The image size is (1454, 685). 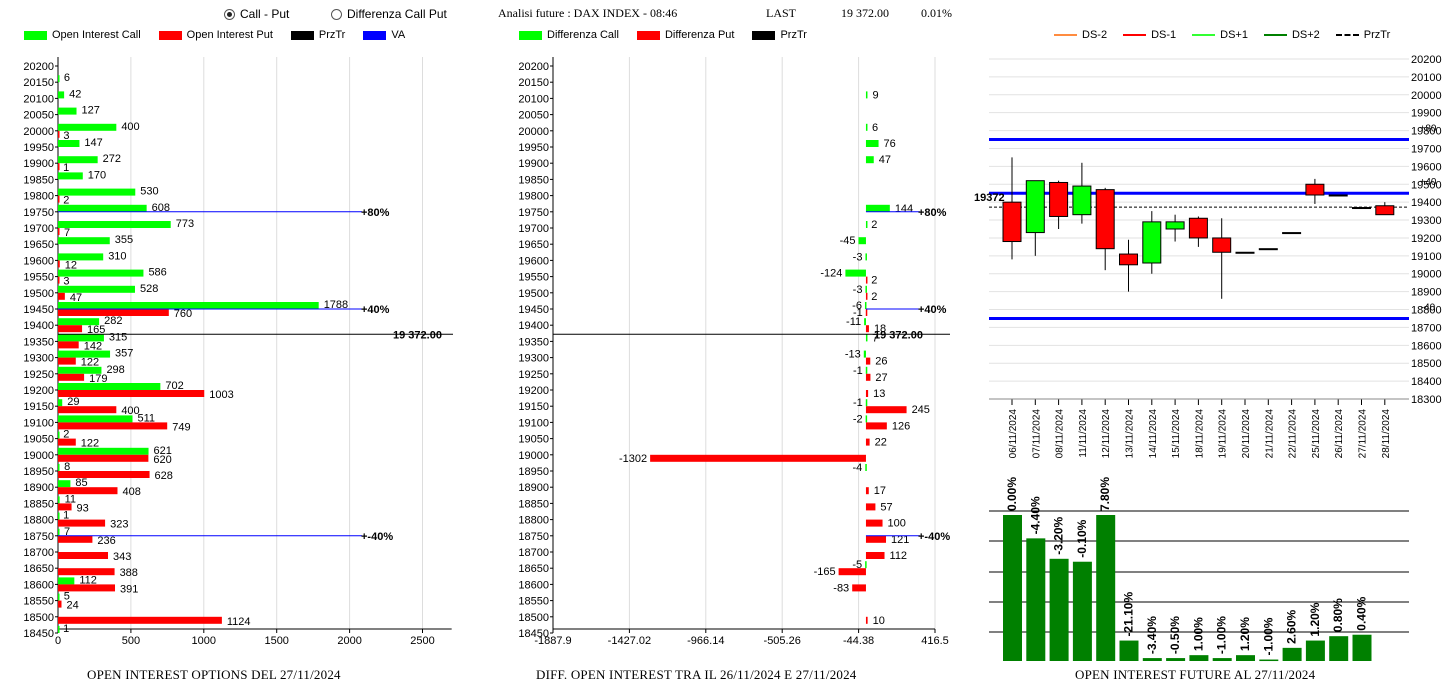 What do you see at coordinates (389, 14) in the screenshot?
I see `radio-diff-call-put: Differenza Call Put` at bounding box center [389, 14].